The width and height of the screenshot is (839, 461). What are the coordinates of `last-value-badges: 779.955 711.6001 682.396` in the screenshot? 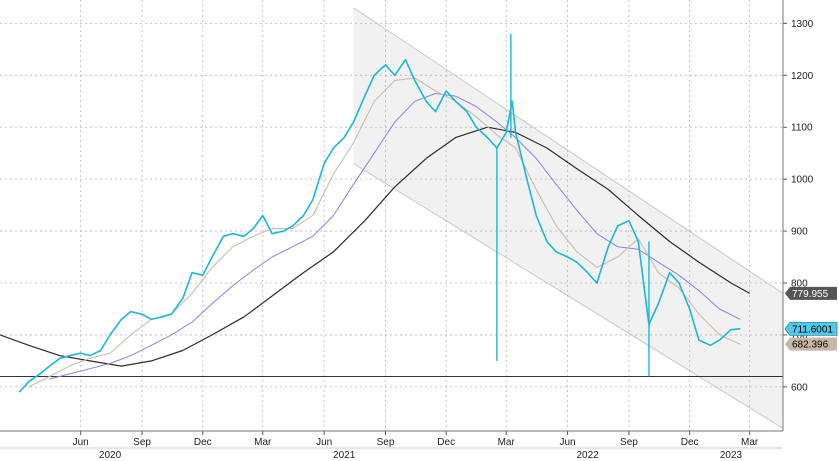 It's located at (811, 318).